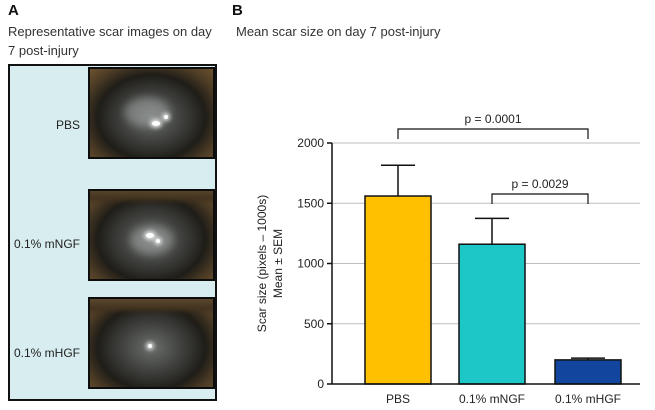 This screenshot has width=655, height=410. What do you see at coordinates (310, 264) in the screenshot?
I see `y-tick-label-2: 1000` at bounding box center [310, 264].